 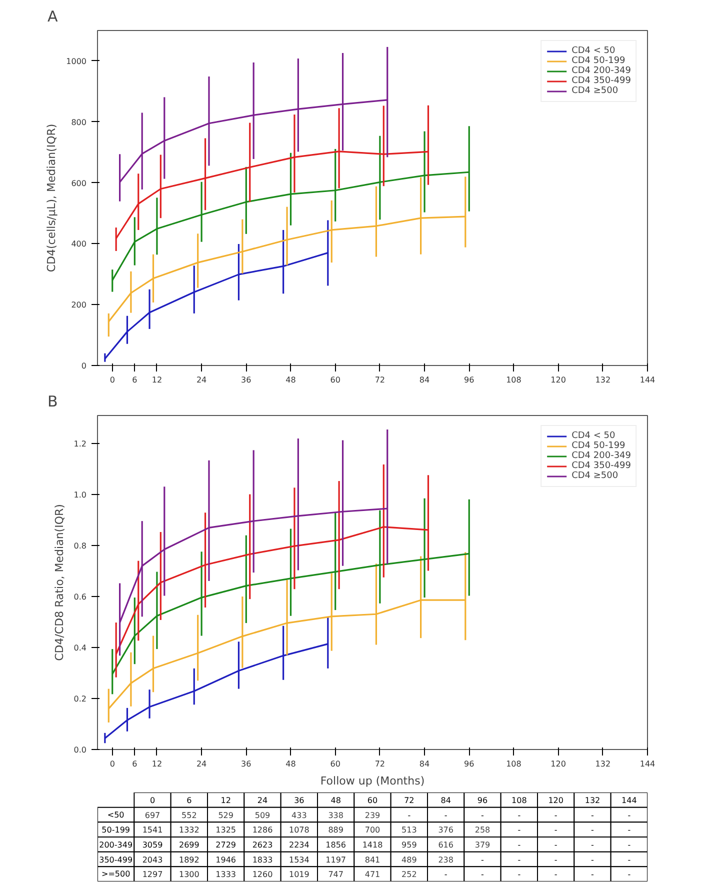 What do you see at coordinates (189, 830) in the screenshot?
I see `data-label: 1332` at bounding box center [189, 830].